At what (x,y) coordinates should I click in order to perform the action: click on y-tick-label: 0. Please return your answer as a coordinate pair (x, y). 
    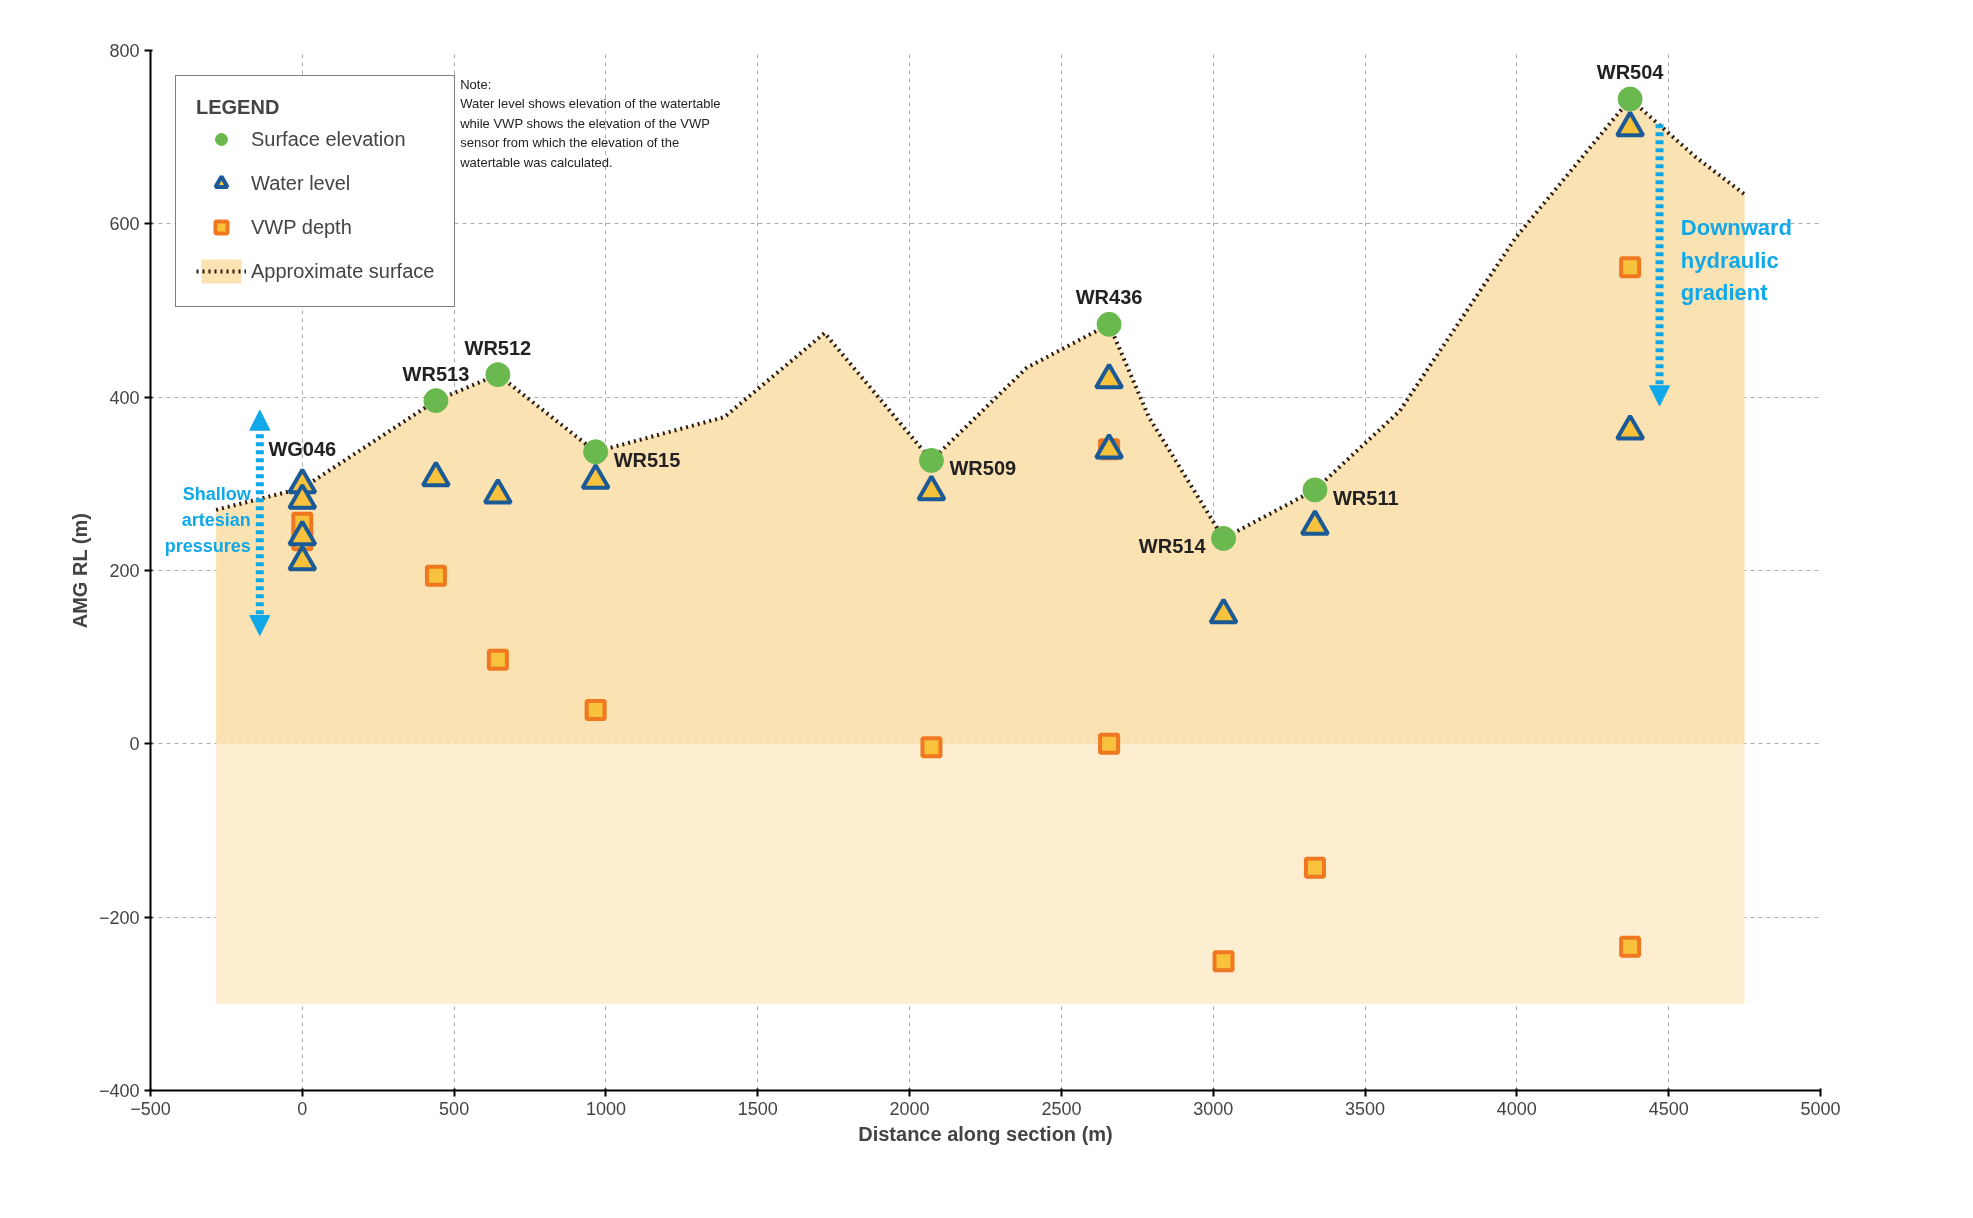
    Looking at the image, I should click on (134, 744).